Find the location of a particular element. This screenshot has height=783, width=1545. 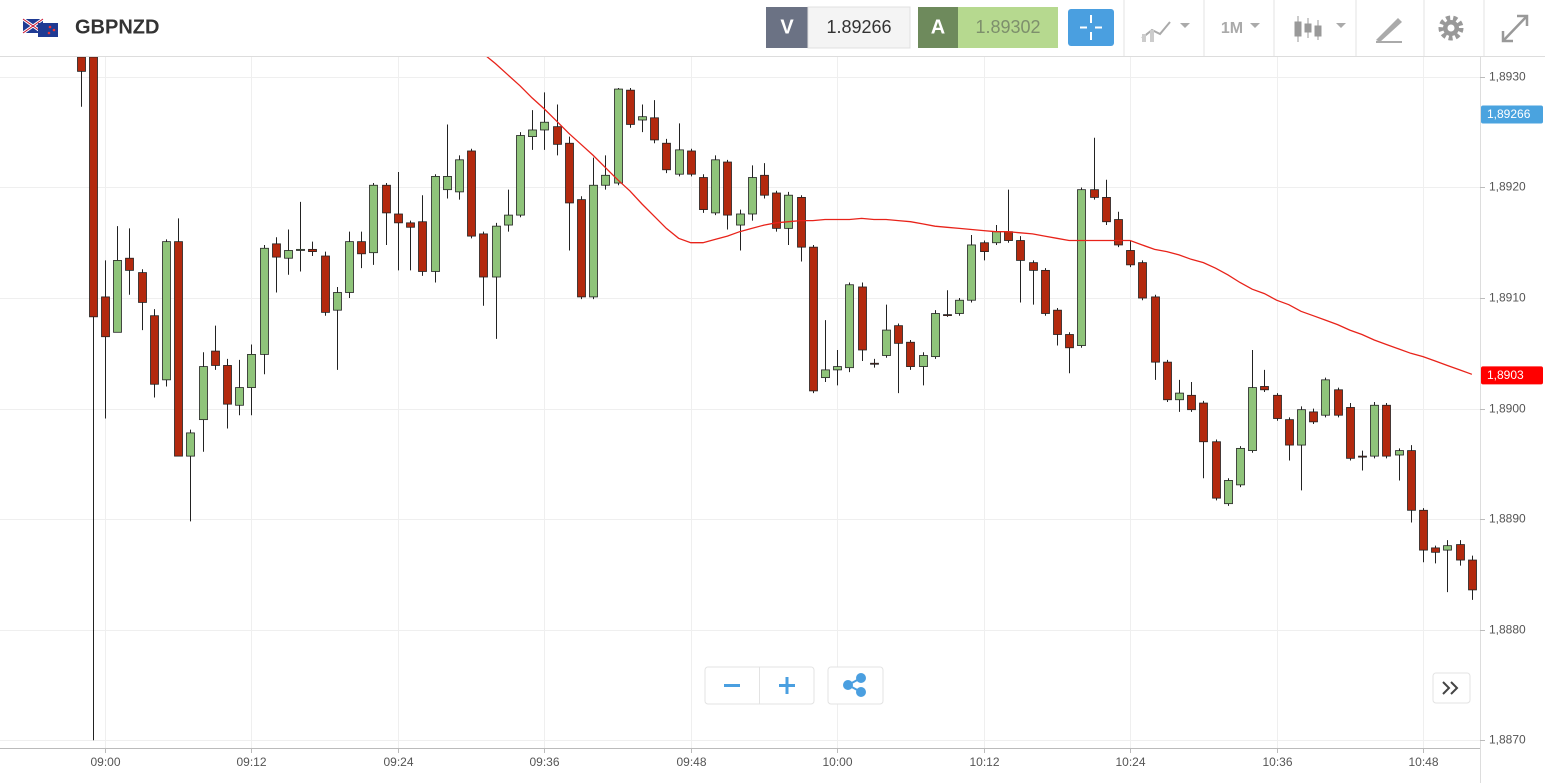

zoom-in is located at coordinates (787, 685).